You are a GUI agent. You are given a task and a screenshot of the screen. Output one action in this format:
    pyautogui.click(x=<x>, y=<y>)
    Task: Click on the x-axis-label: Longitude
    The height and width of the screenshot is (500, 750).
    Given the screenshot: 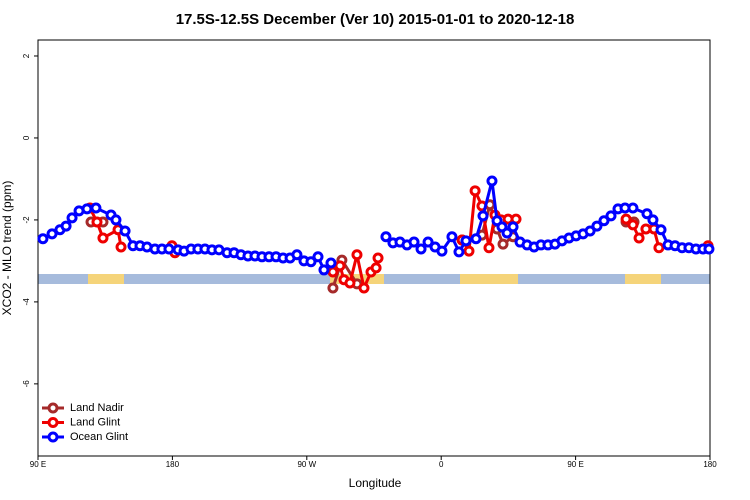 What is the action you would take?
    pyautogui.click(x=375, y=483)
    